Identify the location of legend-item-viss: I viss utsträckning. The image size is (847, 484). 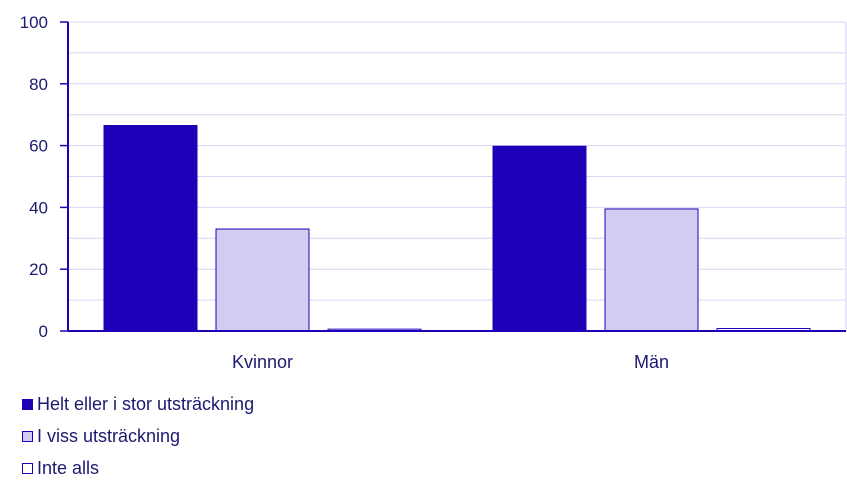
(138, 436).